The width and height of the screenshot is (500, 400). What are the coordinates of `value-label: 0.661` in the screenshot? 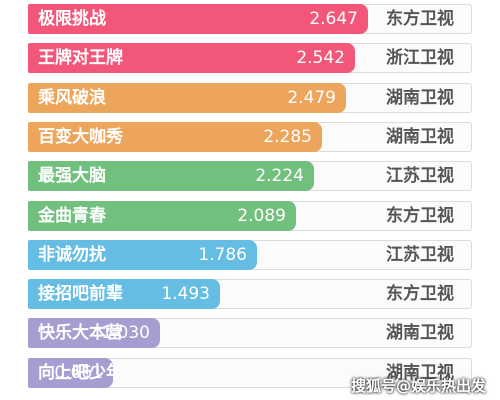 It's located at (78, 373).